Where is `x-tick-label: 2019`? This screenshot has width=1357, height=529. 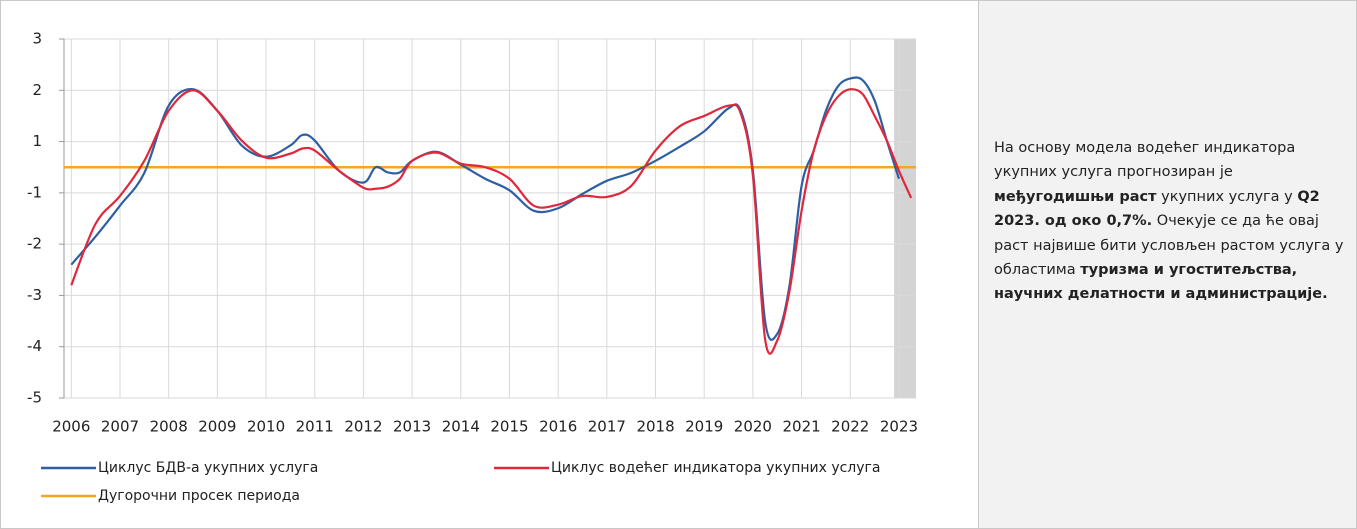
x-tick-label: 2019 is located at coordinates (704, 427).